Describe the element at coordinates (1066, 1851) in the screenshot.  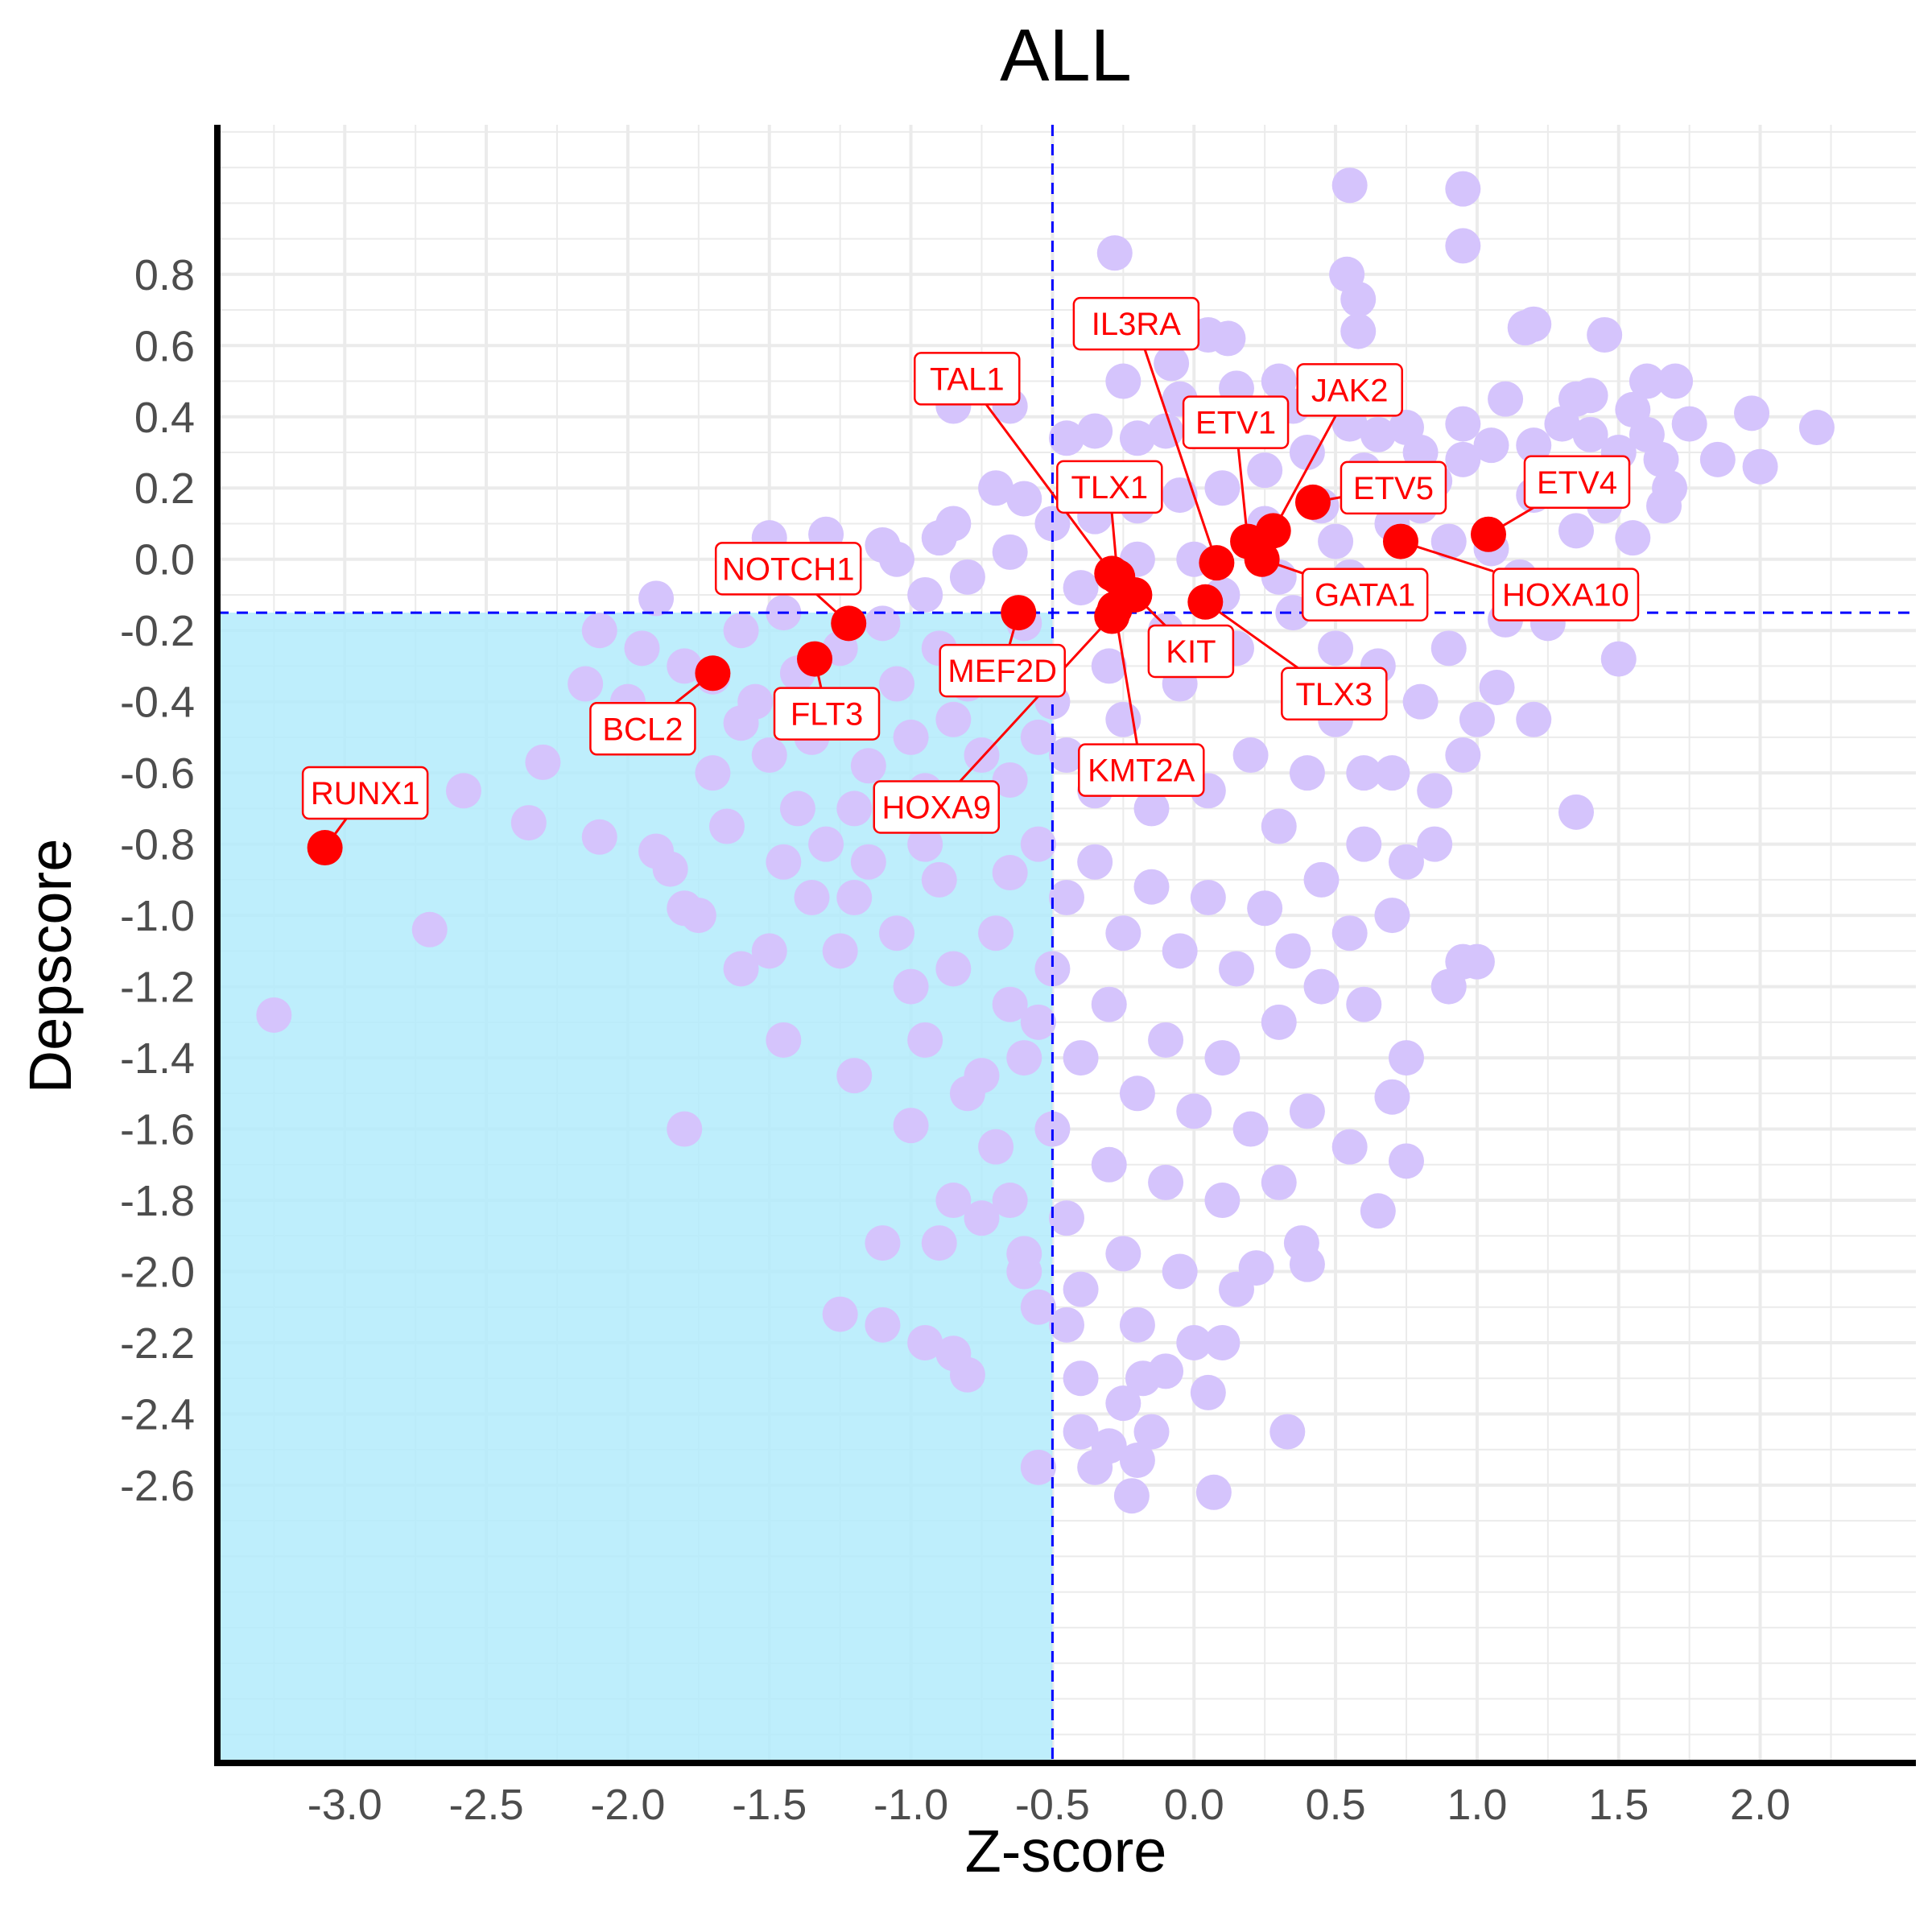
I see `x-axis-title: Z-score` at that location.